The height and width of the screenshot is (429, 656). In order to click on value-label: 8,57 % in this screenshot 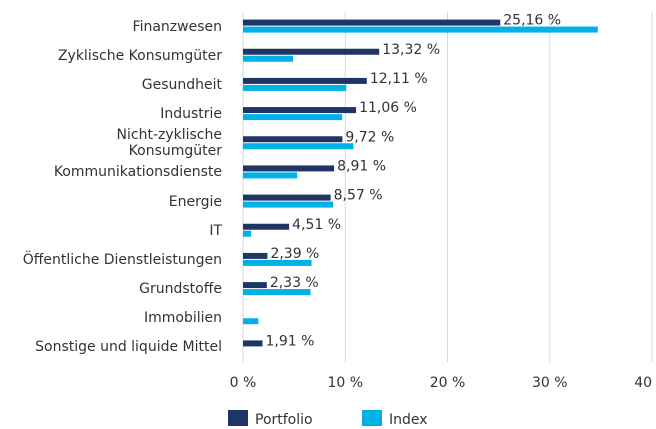, I will do `click(358, 196)`.